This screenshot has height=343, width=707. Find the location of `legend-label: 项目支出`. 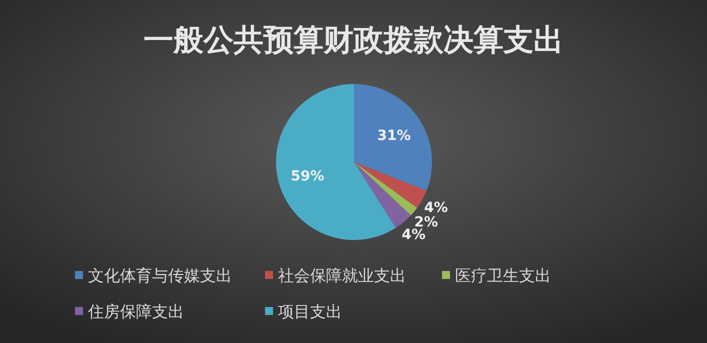

legend-label: 项目支出 is located at coordinates (310, 311).